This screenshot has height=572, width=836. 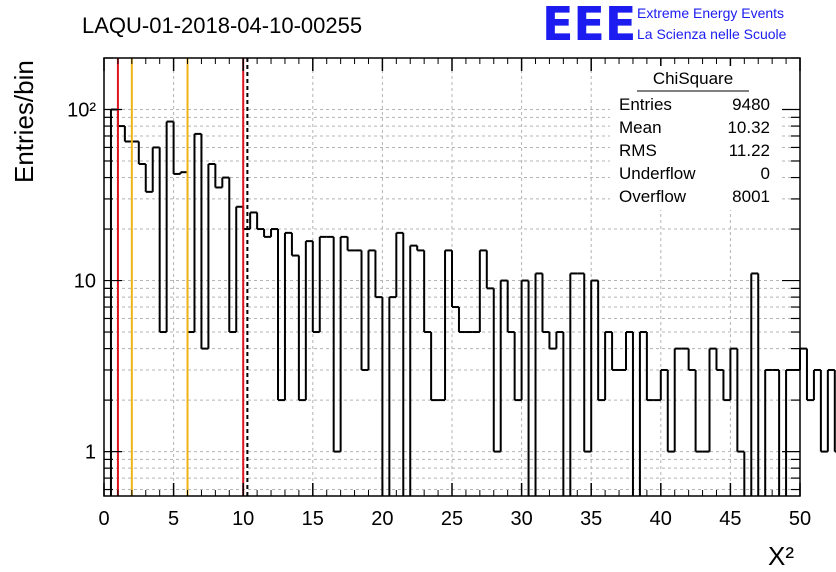 What do you see at coordinates (222, 25) in the screenshot?
I see `chart-title: LAQU-01-2018-04-10-00255` at bounding box center [222, 25].